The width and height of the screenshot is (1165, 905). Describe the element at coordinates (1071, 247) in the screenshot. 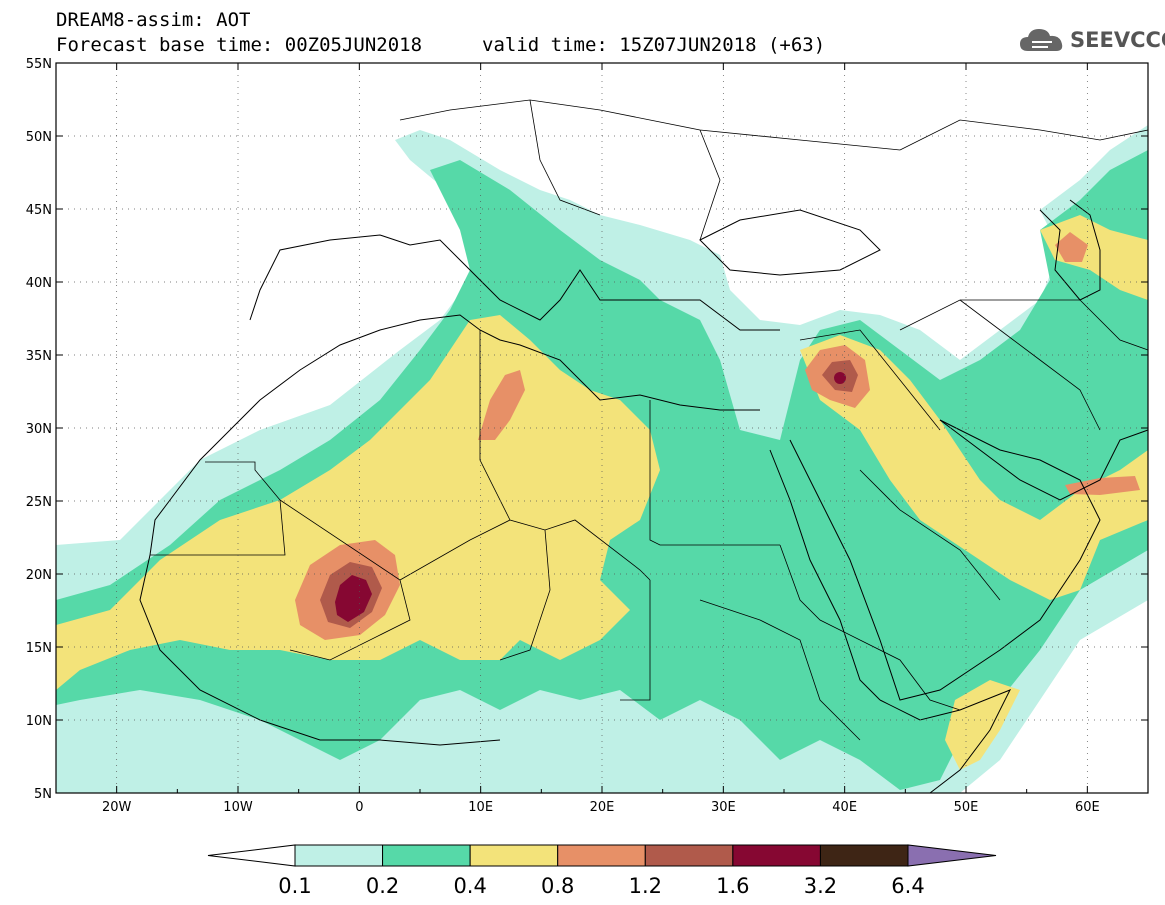

I see `aot-band-0.8-caspian` at that location.